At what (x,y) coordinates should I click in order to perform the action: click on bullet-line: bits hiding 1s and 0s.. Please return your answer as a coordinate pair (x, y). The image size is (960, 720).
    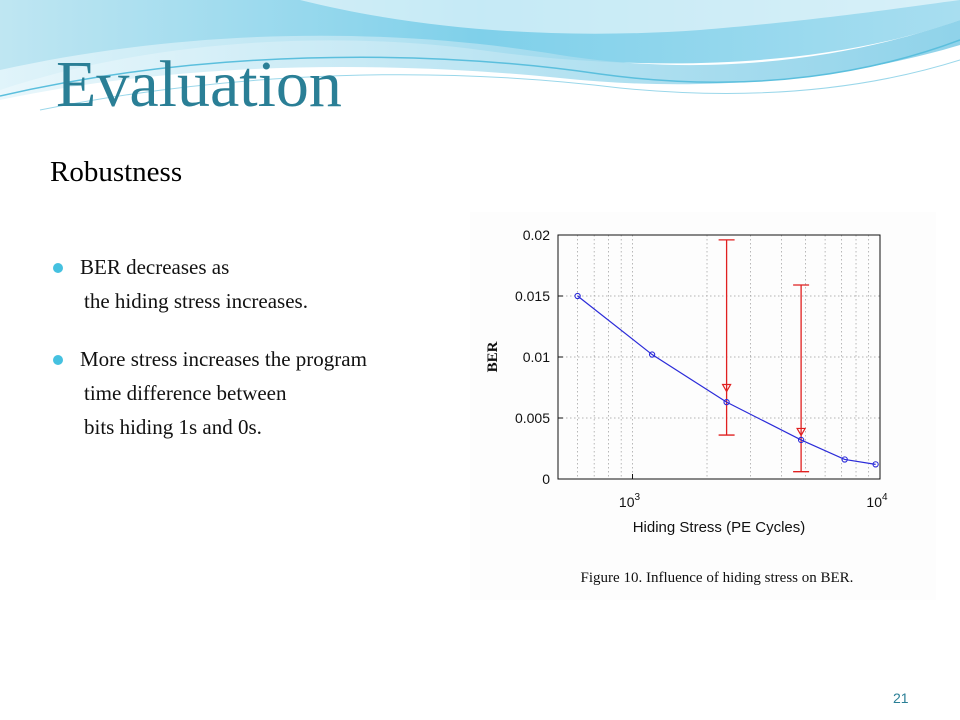
    Looking at the image, I should click on (173, 427).